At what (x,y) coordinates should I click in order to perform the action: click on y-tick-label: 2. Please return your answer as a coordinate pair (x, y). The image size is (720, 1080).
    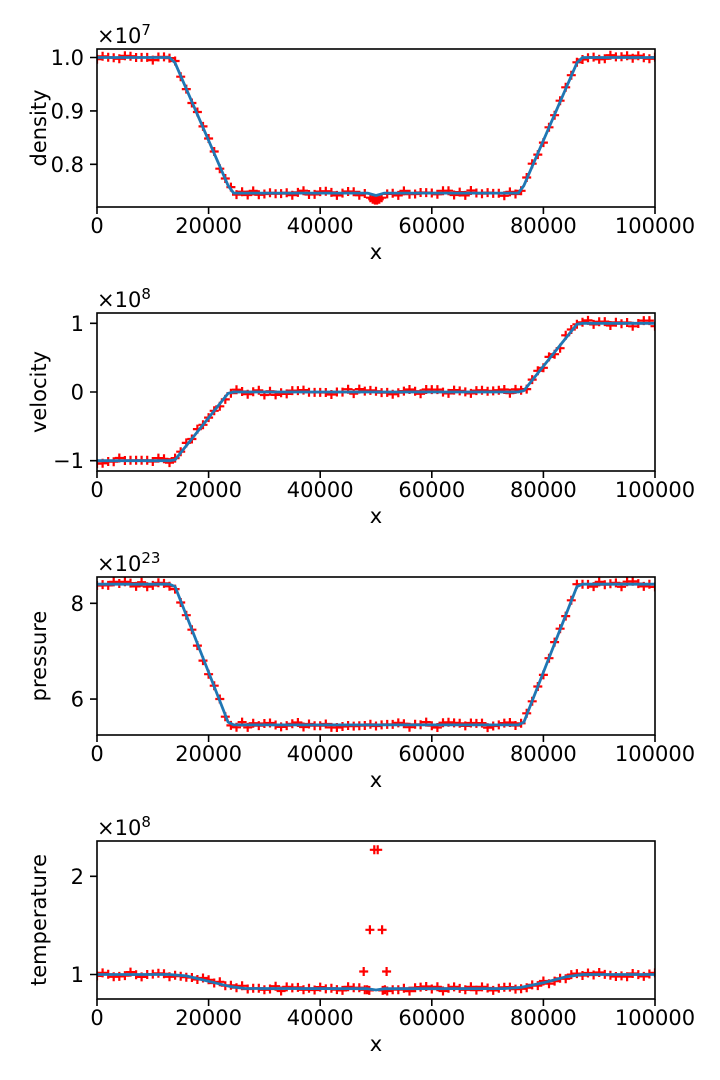
    Looking at the image, I should click on (77, 877).